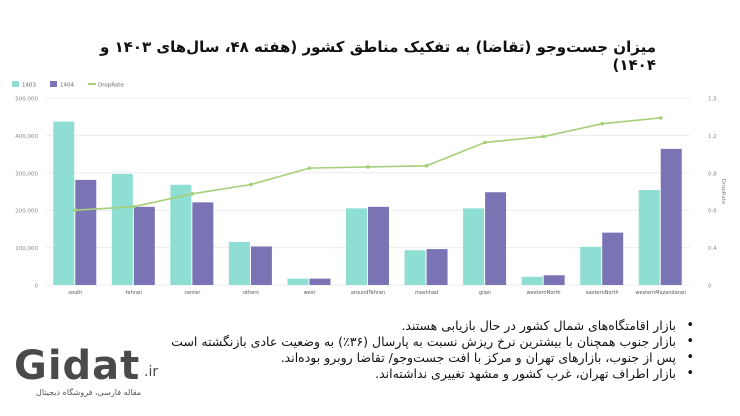 The width and height of the screenshot is (740, 416). Describe the element at coordinates (26, 249) in the screenshot. I see `y-left-tick-label: 100,000` at that location.